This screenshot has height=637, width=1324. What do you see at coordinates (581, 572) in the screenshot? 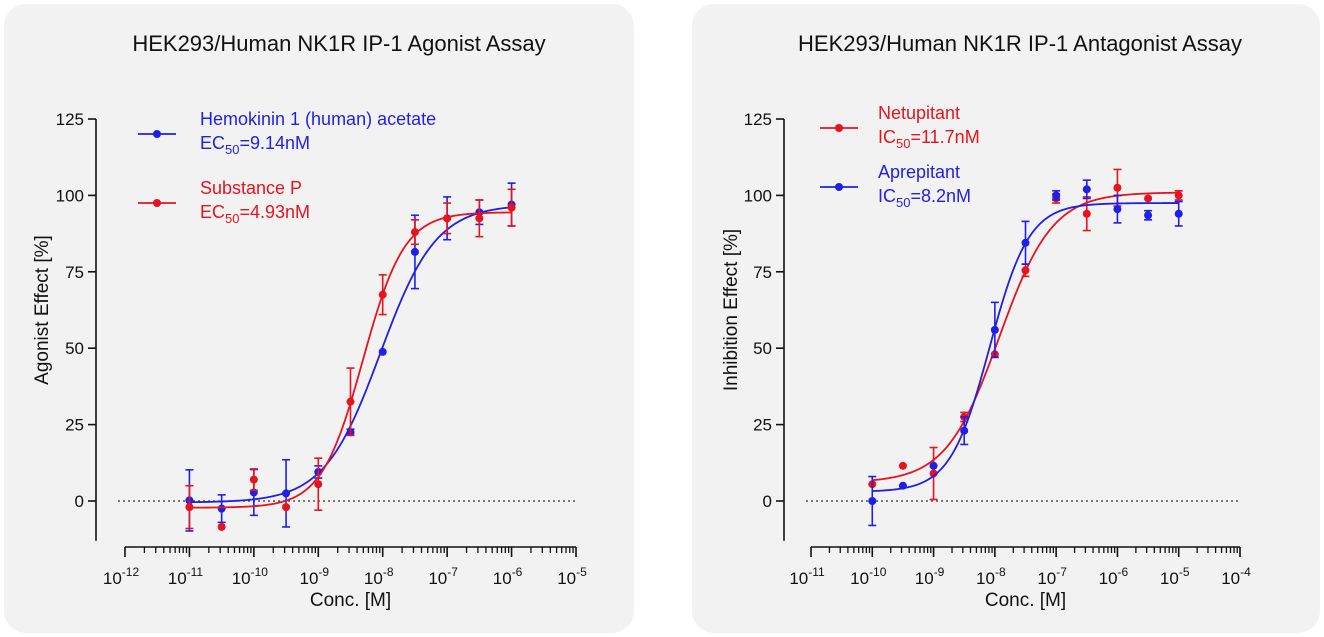
I see `x-tick-exponent: -5` at bounding box center [581, 572].